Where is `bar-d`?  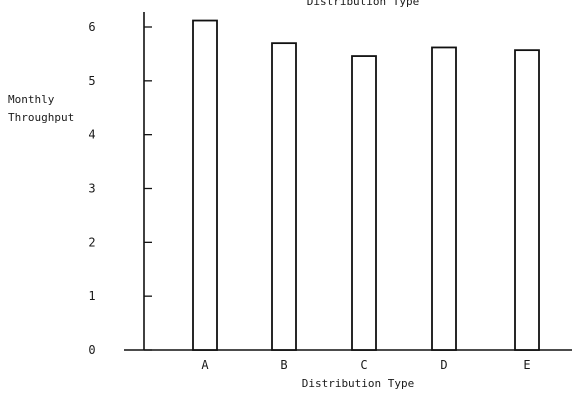 bar-d is located at coordinates (444, 198).